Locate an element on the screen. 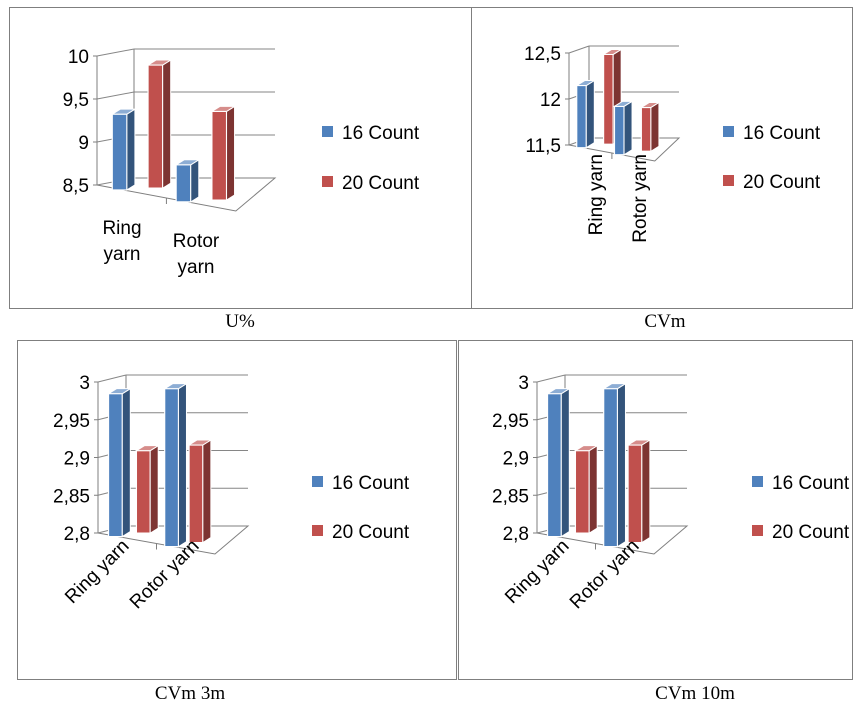 The image size is (853, 708). chart-caption-cvm-3m: CVm 3m is located at coordinates (190, 693).